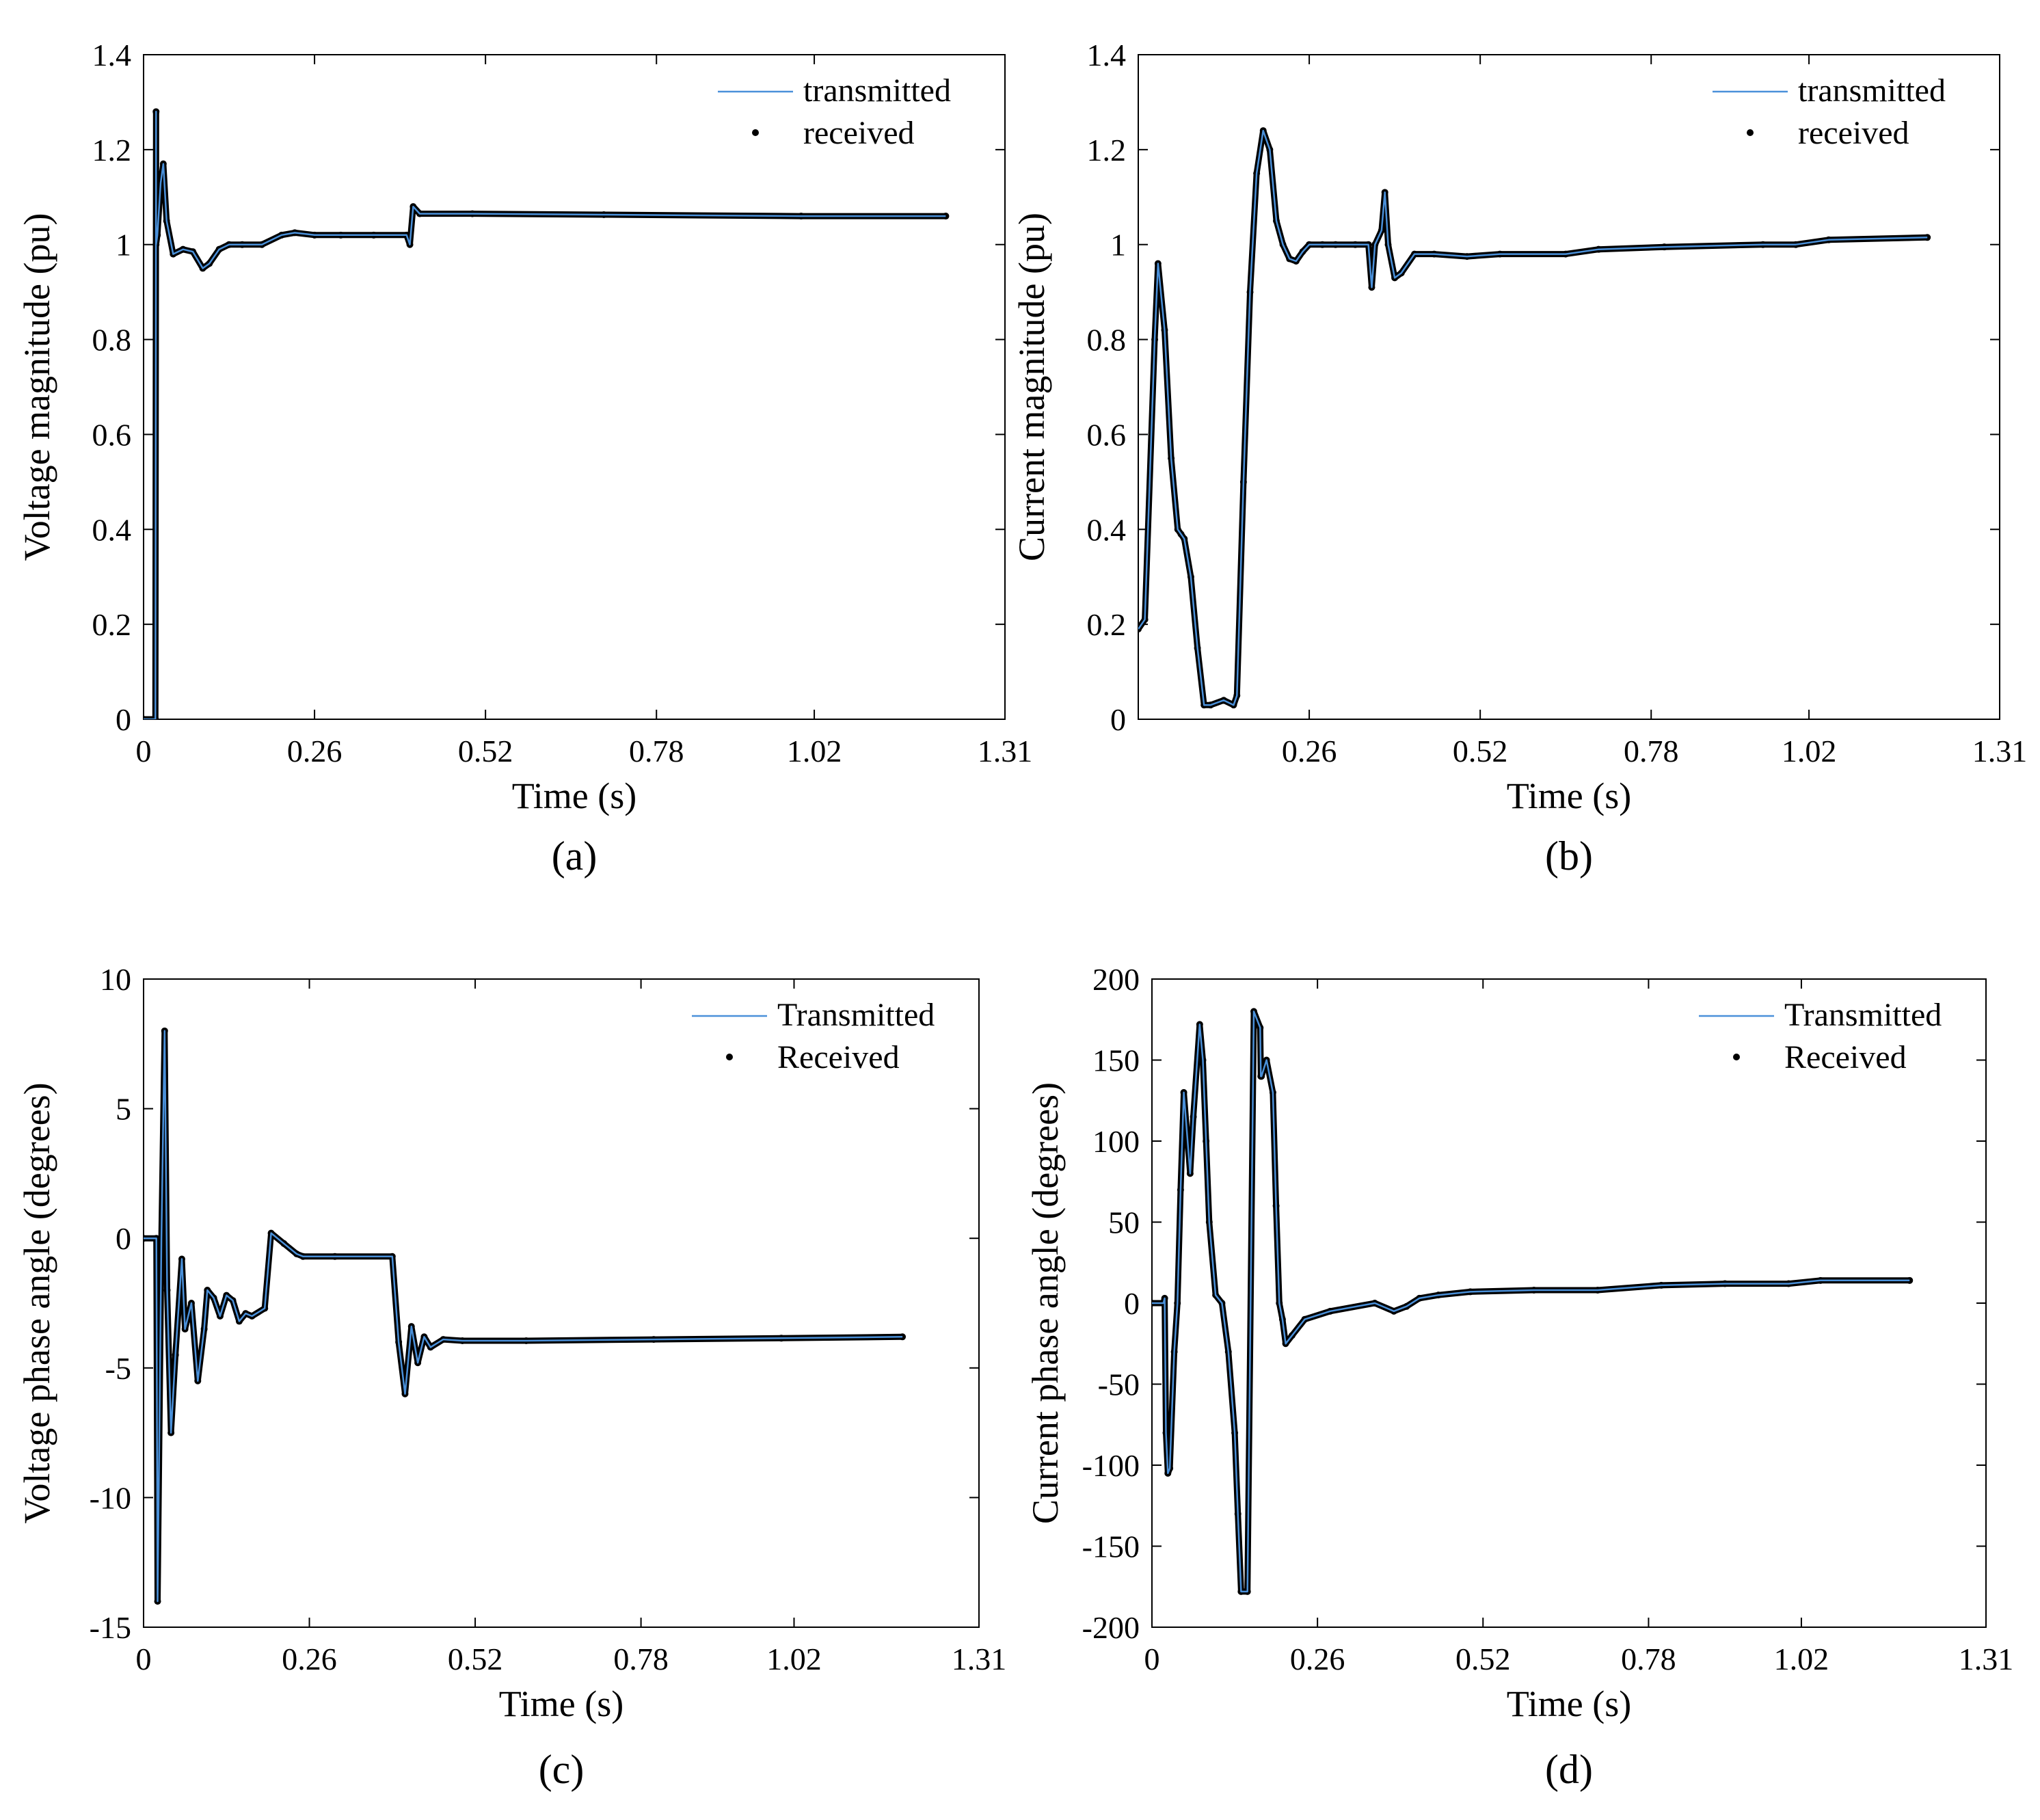  Describe the element at coordinates (36, 1302) in the screenshot. I see `y-axis-label: Voltage phase angle (degrees)` at that location.